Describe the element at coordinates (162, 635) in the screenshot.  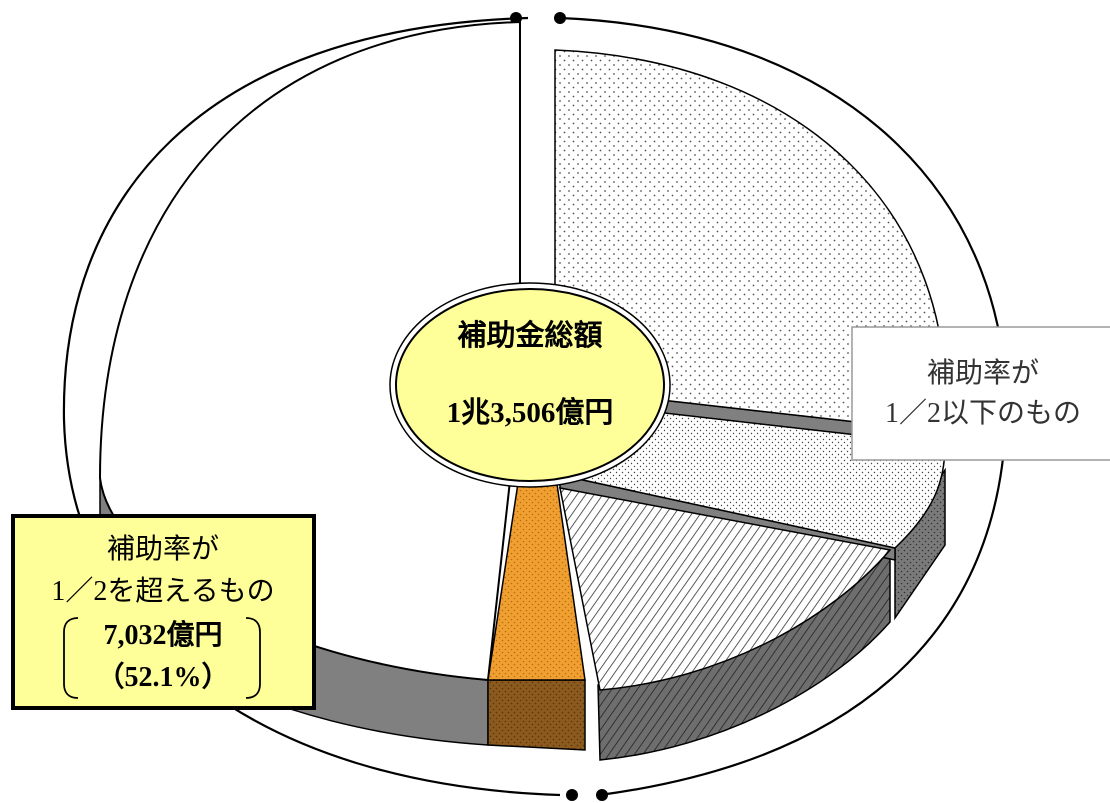
I see `label-over-half-amount: 7,032億円` at that location.